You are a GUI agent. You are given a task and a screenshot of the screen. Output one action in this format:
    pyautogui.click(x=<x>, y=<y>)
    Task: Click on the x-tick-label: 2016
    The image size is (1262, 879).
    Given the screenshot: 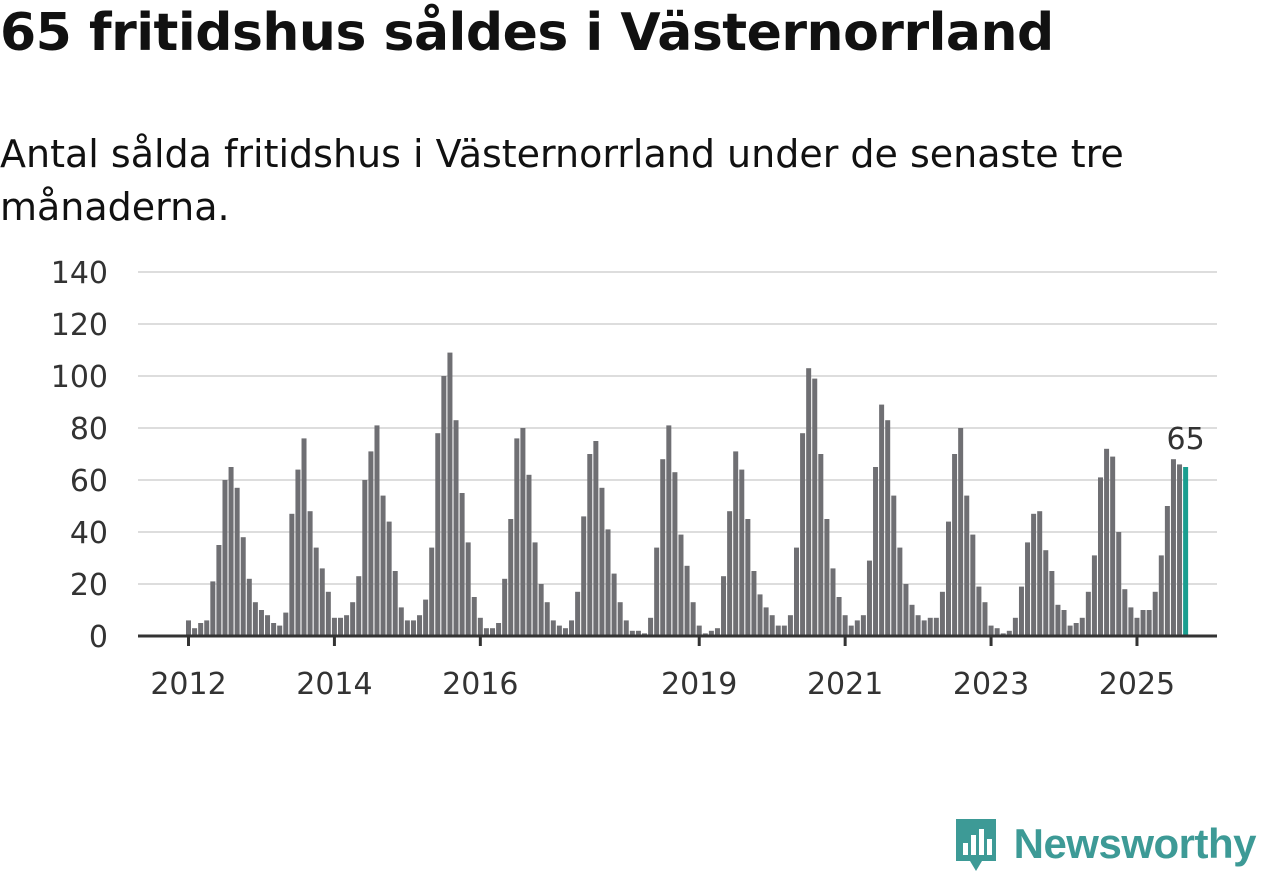 What is the action you would take?
    pyautogui.click(x=480, y=684)
    